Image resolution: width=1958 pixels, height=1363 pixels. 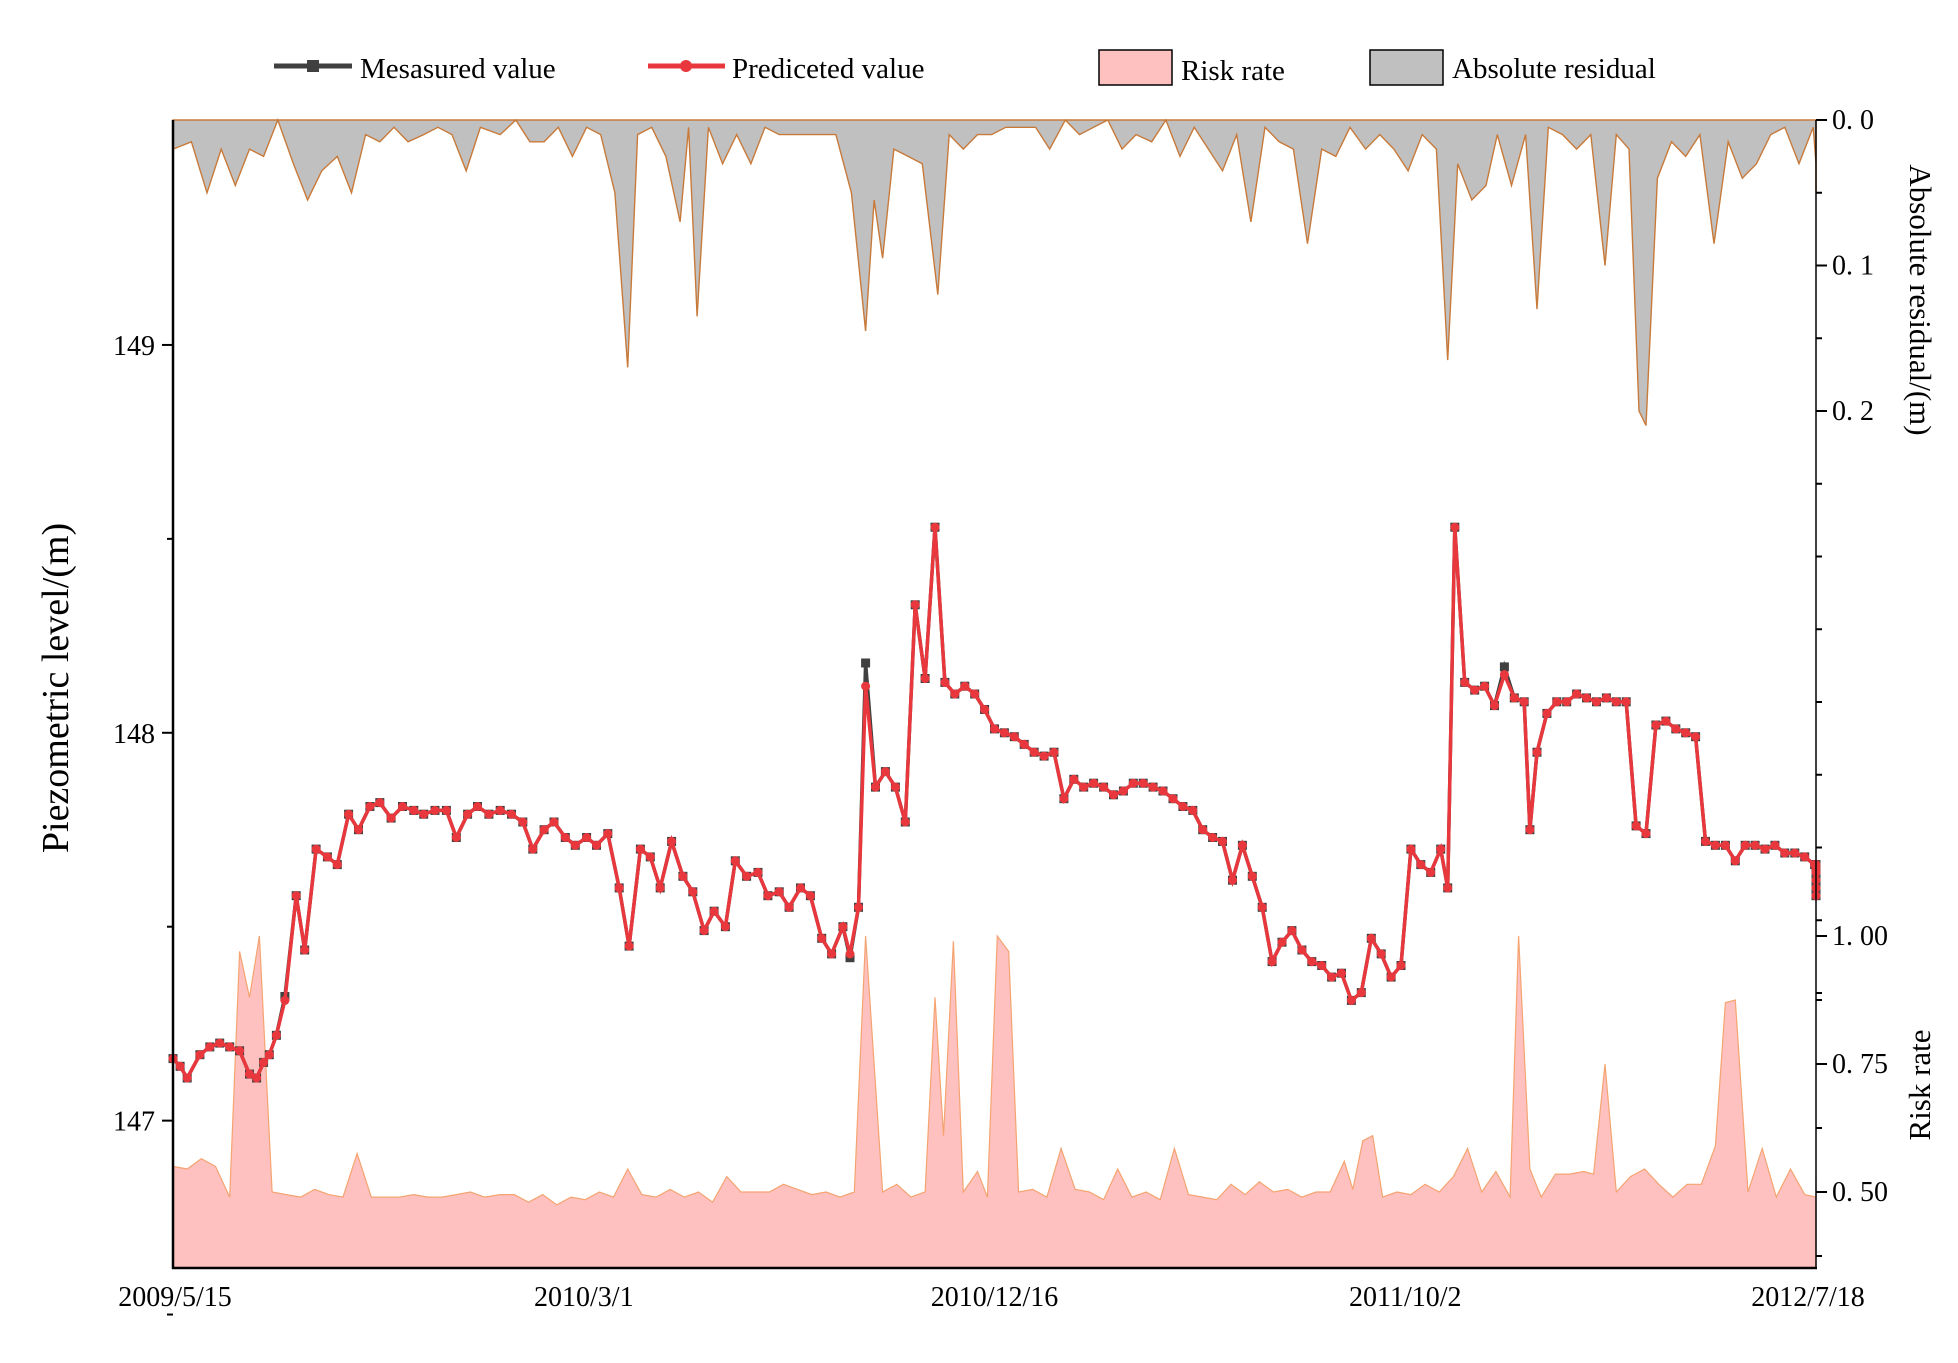 What do you see at coordinates (1860, 936) in the screenshot?
I see `risk-tick-label: 1. 00` at bounding box center [1860, 936].